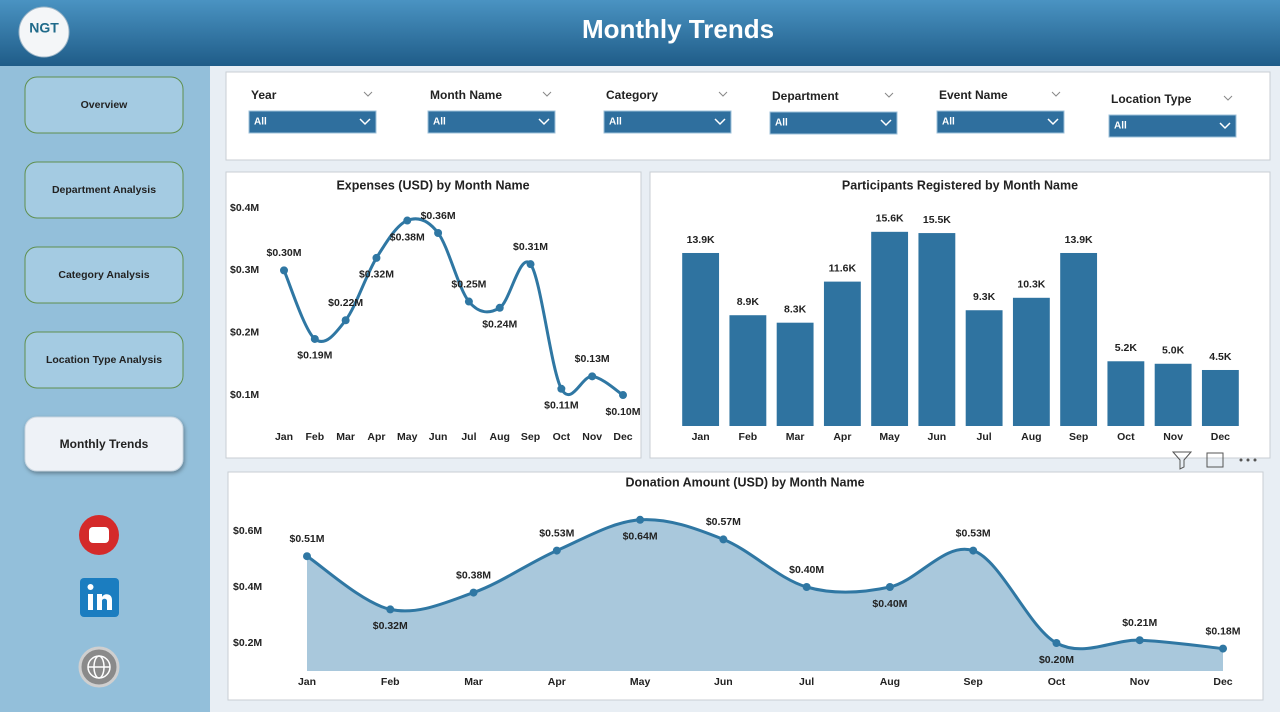  What do you see at coordinates (433, 315) in the screenshot?
I see `chart-panel` at bounding box center [433, 315].